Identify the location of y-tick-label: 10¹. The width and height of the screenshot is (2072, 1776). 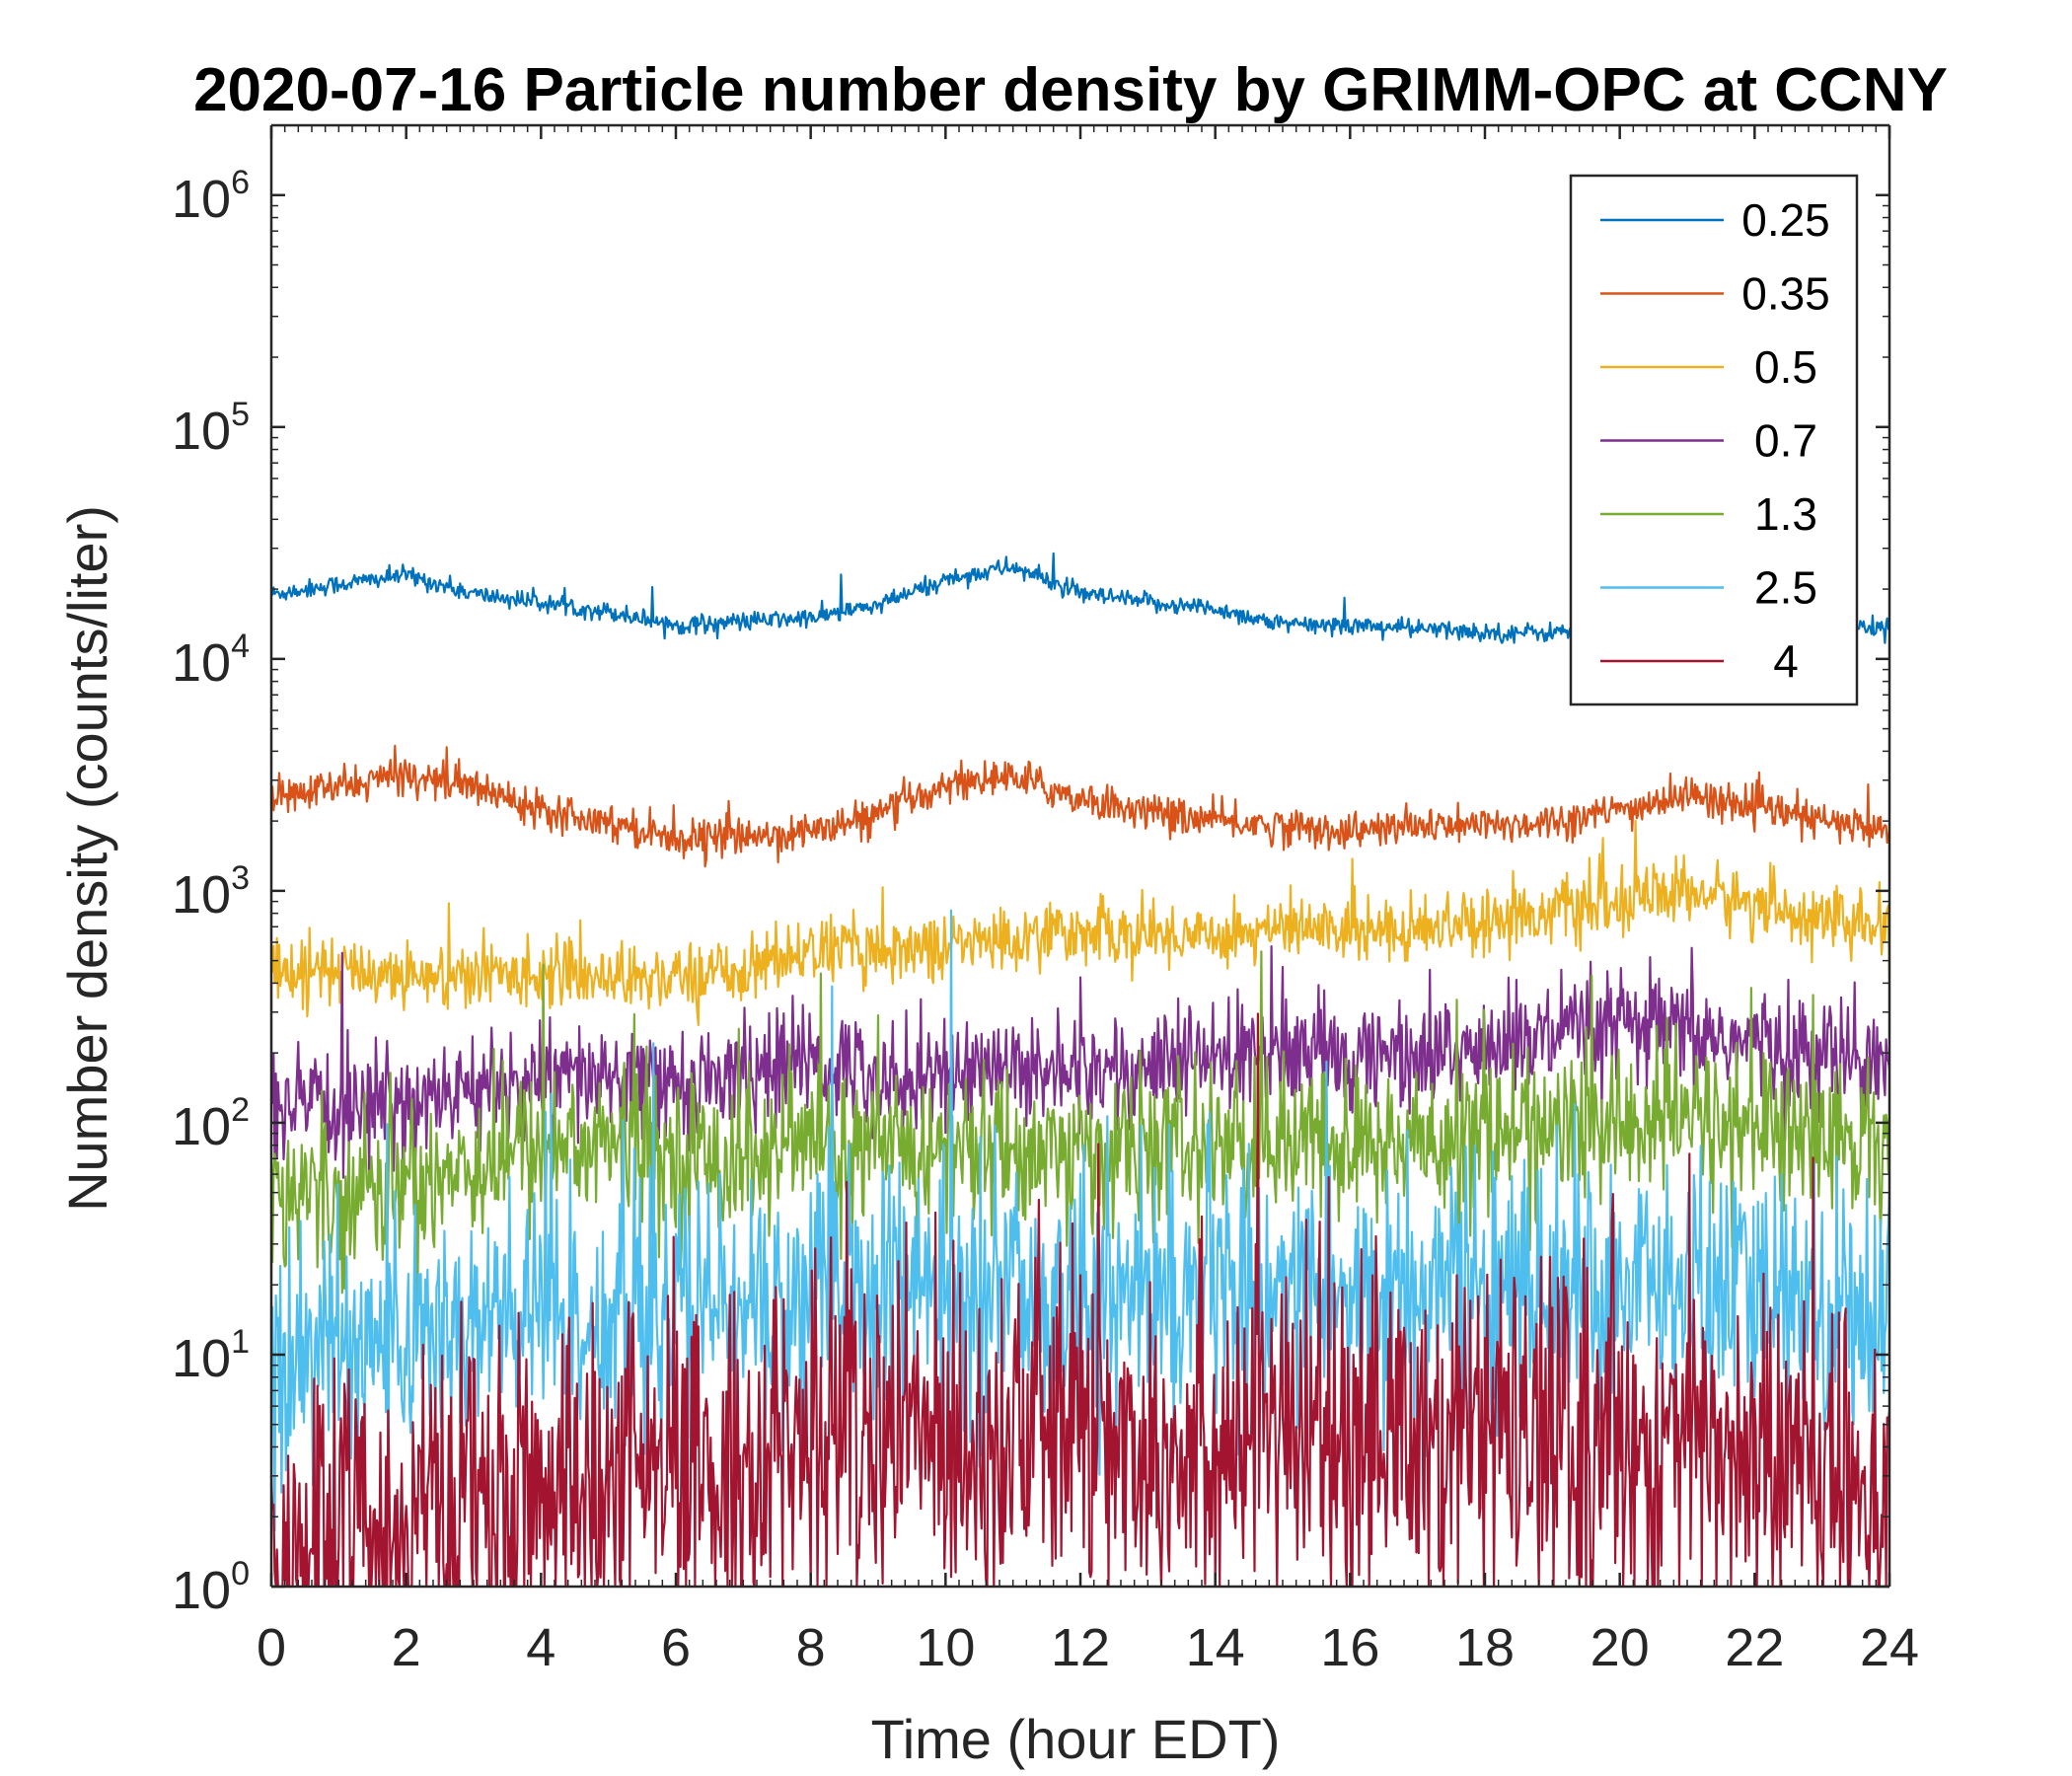
(211, 1356).